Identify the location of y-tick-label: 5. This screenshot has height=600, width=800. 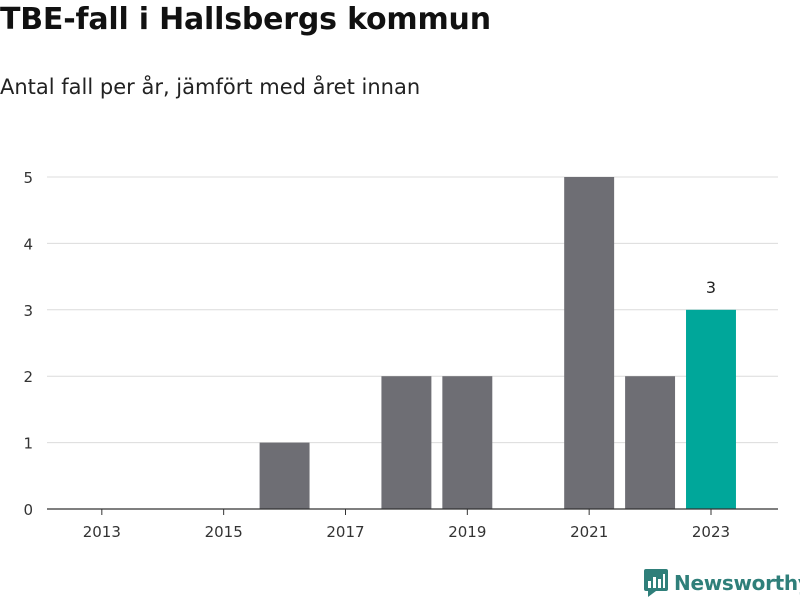
(28, 178).